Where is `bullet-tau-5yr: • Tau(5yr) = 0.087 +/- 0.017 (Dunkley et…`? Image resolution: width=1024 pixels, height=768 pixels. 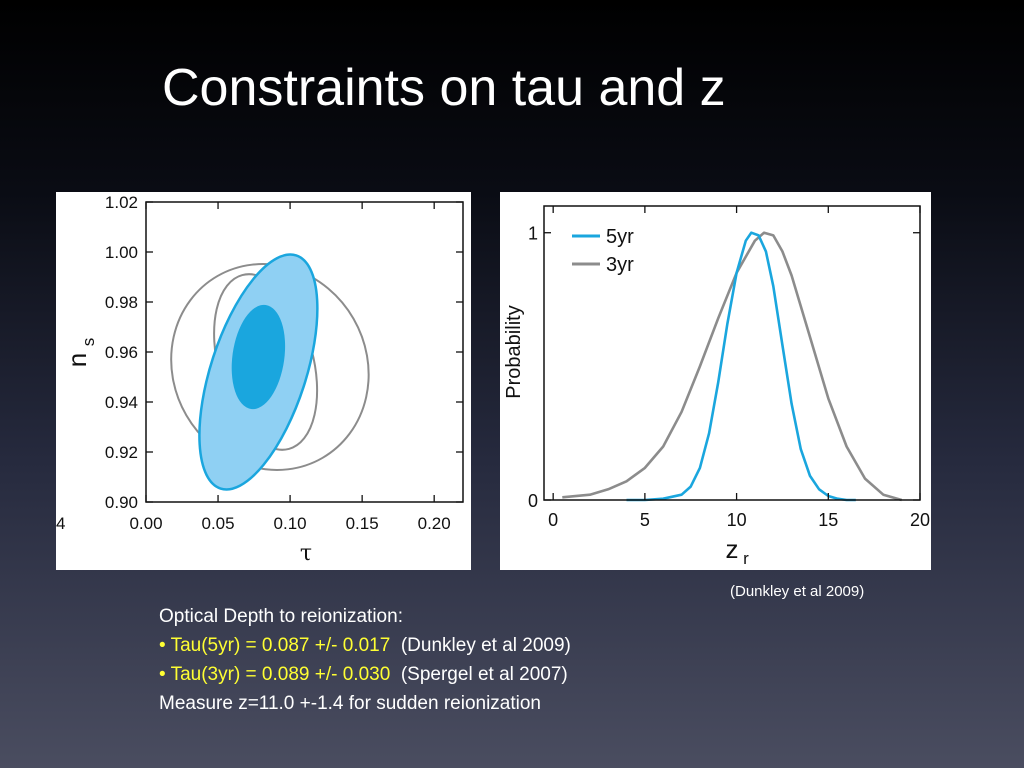
bullet-tau-5yr: • Tau(5yr) = 0.087 +/- 0.017 (Dunkley et… is located at coordinates (365, 645).